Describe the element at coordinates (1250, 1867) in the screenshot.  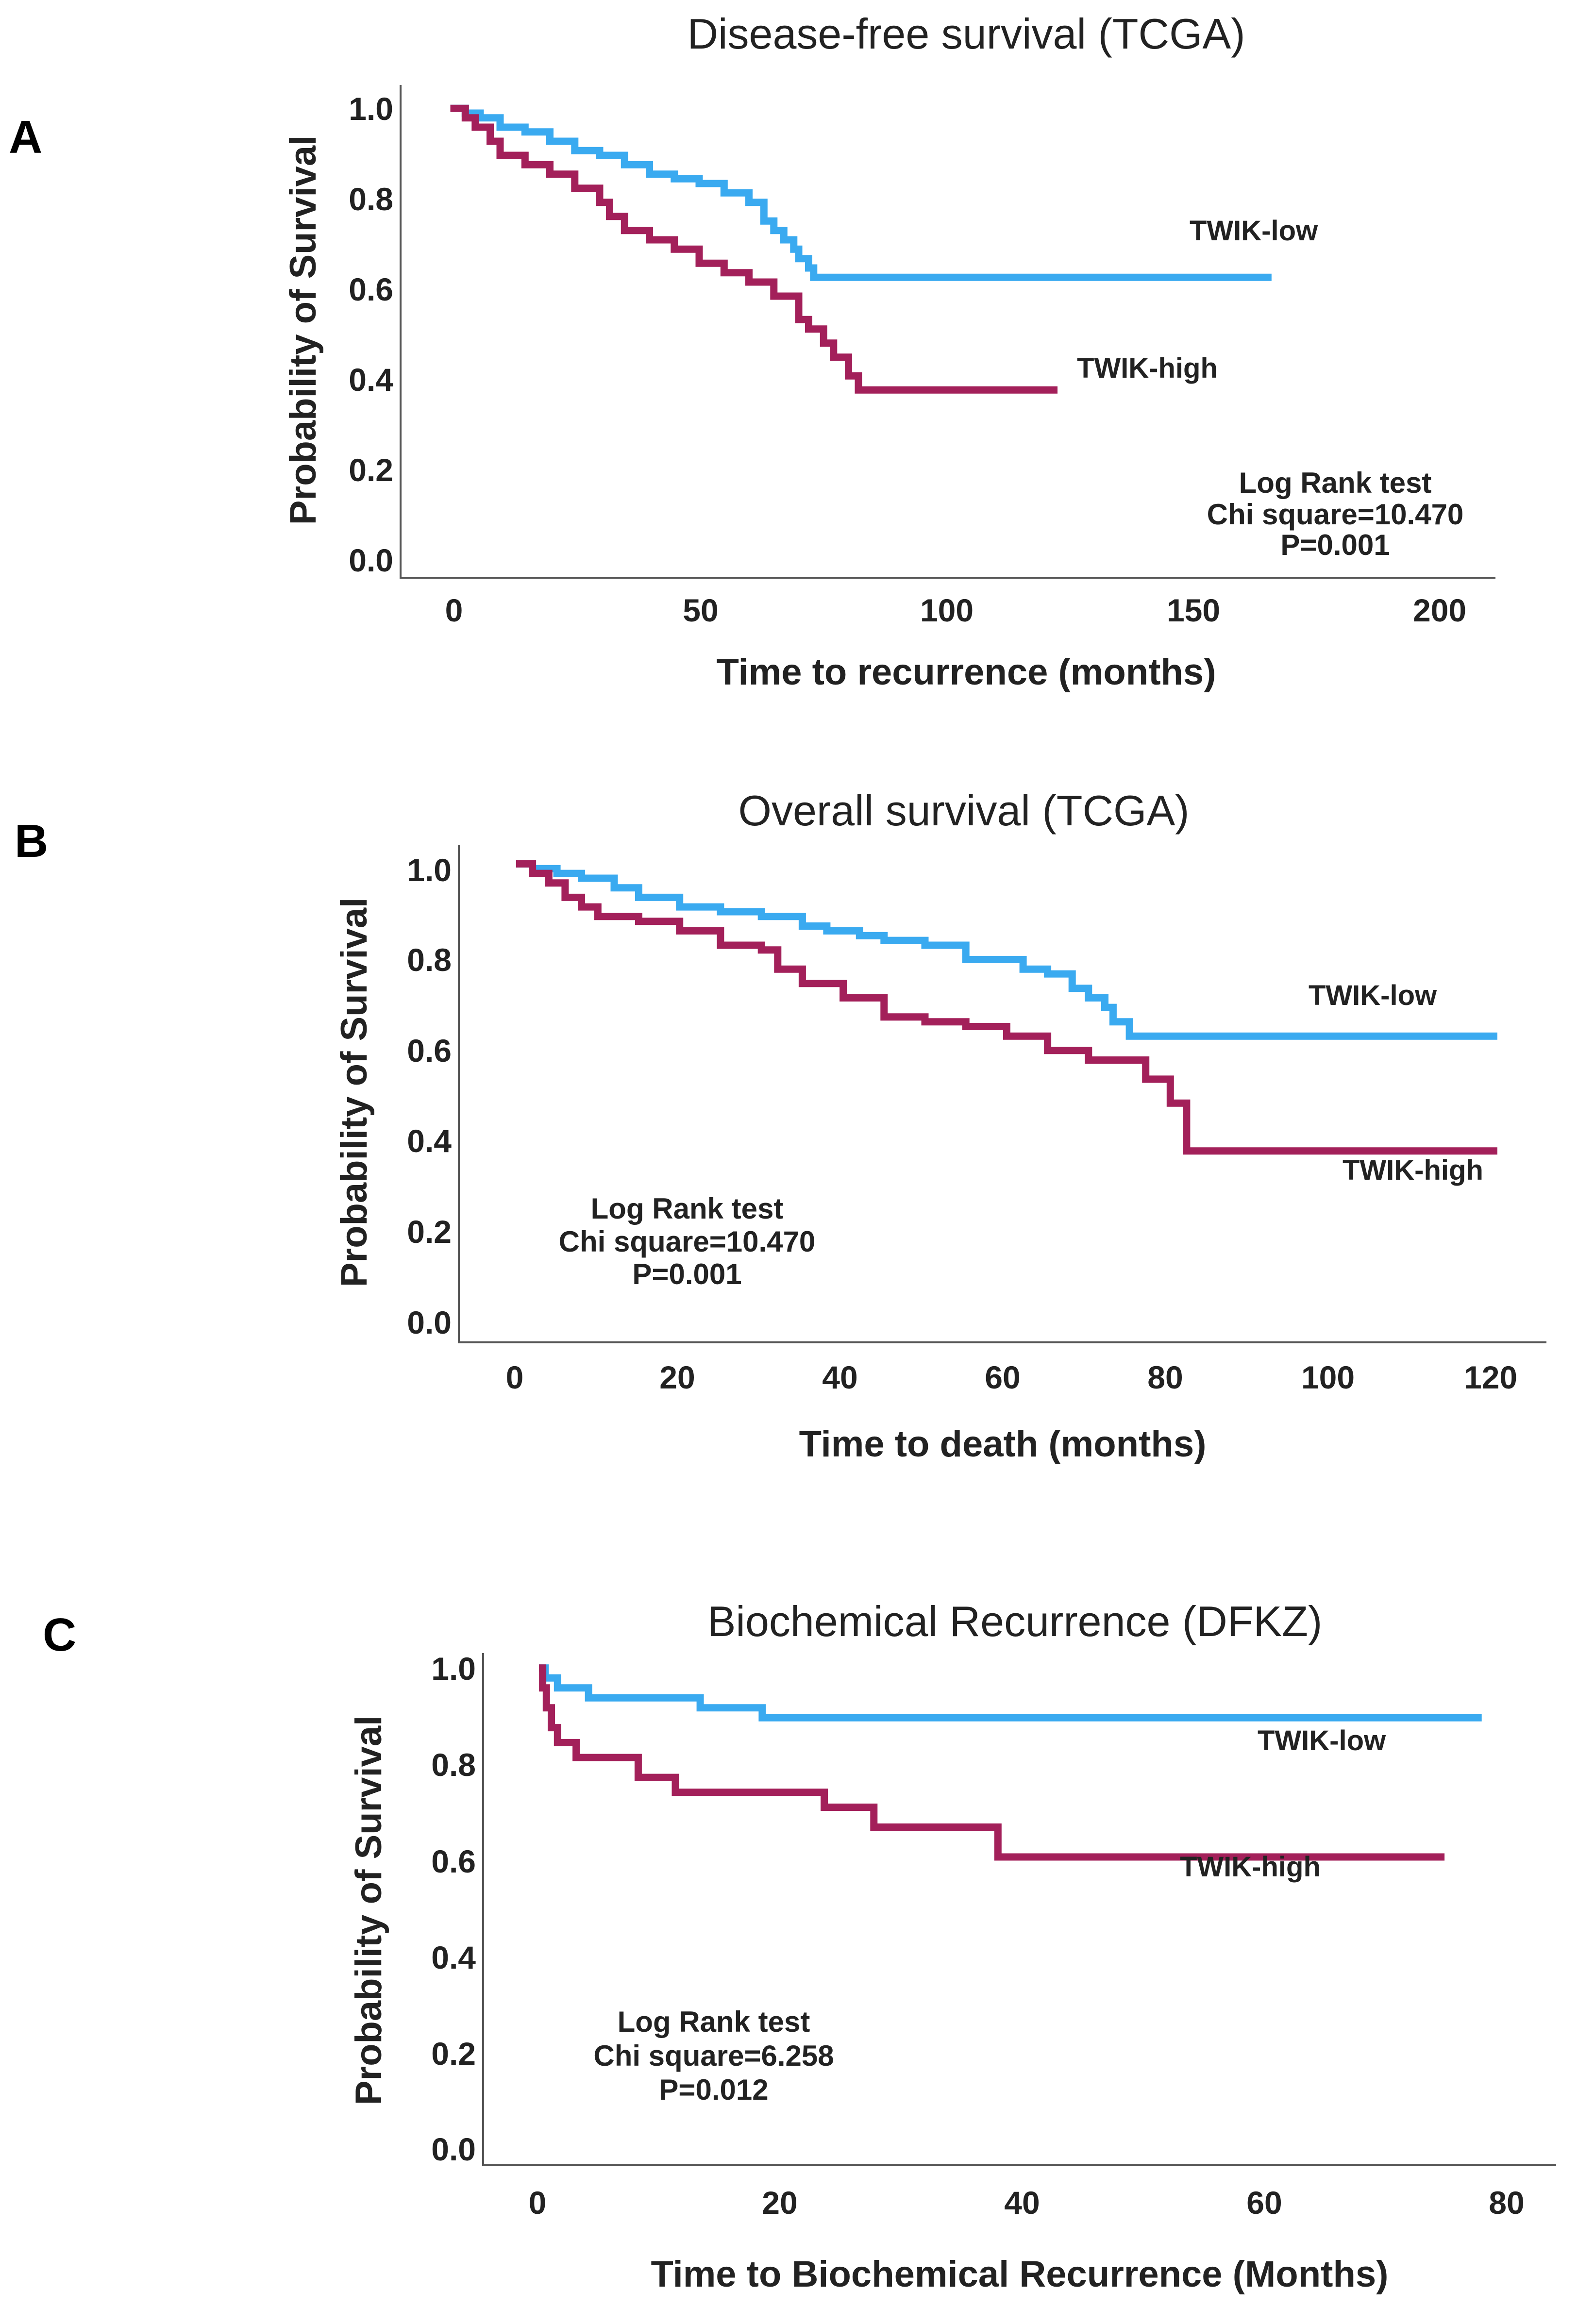
I see `series-label-c-twik-high: TWIK-high` at that location.